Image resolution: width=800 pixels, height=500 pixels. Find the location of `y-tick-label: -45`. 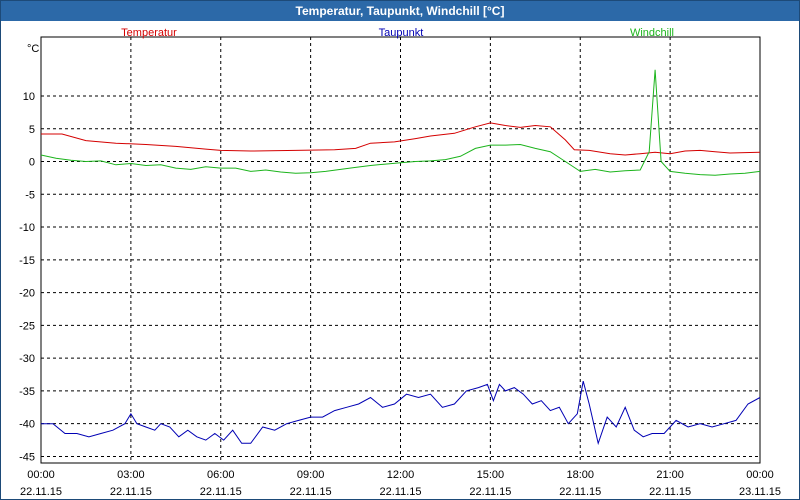

y-tick-label: -45 is located at coordinates (27, 457).